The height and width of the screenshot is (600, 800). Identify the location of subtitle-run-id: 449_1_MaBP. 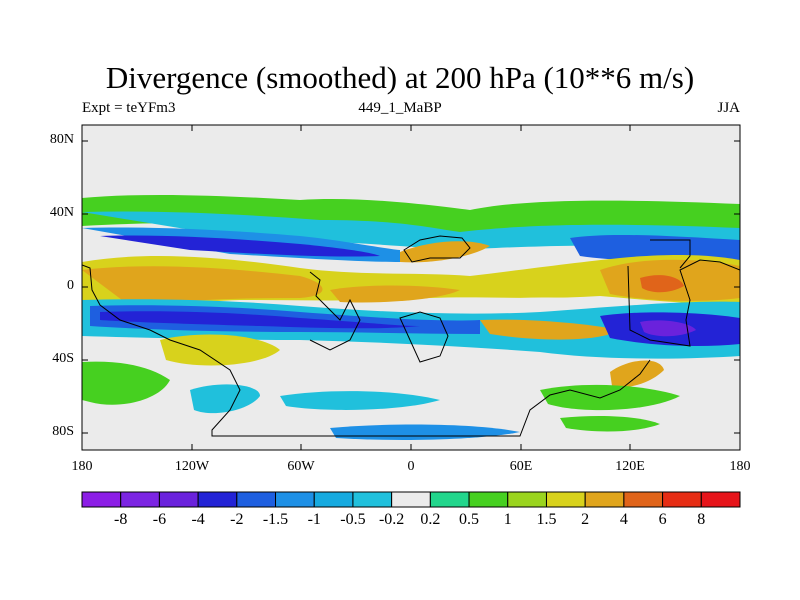
(400, 108).